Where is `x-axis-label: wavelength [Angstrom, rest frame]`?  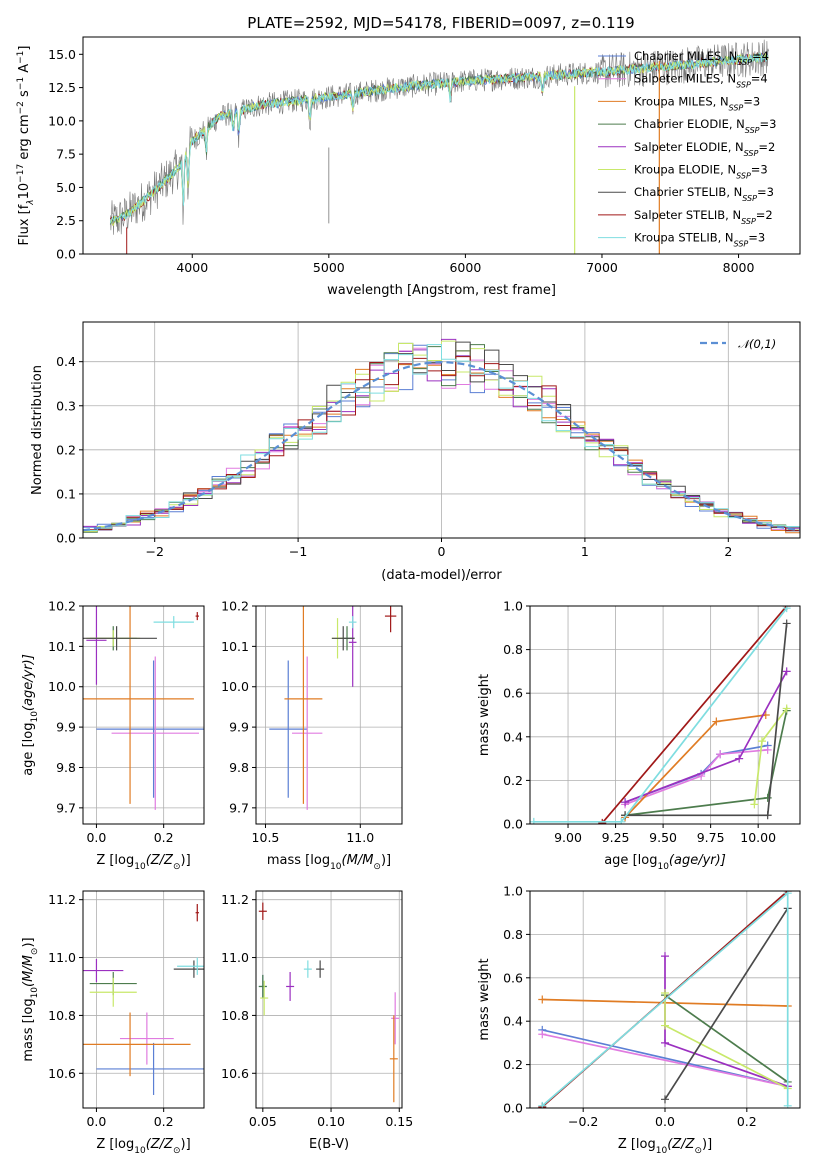
x-axis-label: wavelength [Angstrom, rest frame] is located at coordinates (441, 290).